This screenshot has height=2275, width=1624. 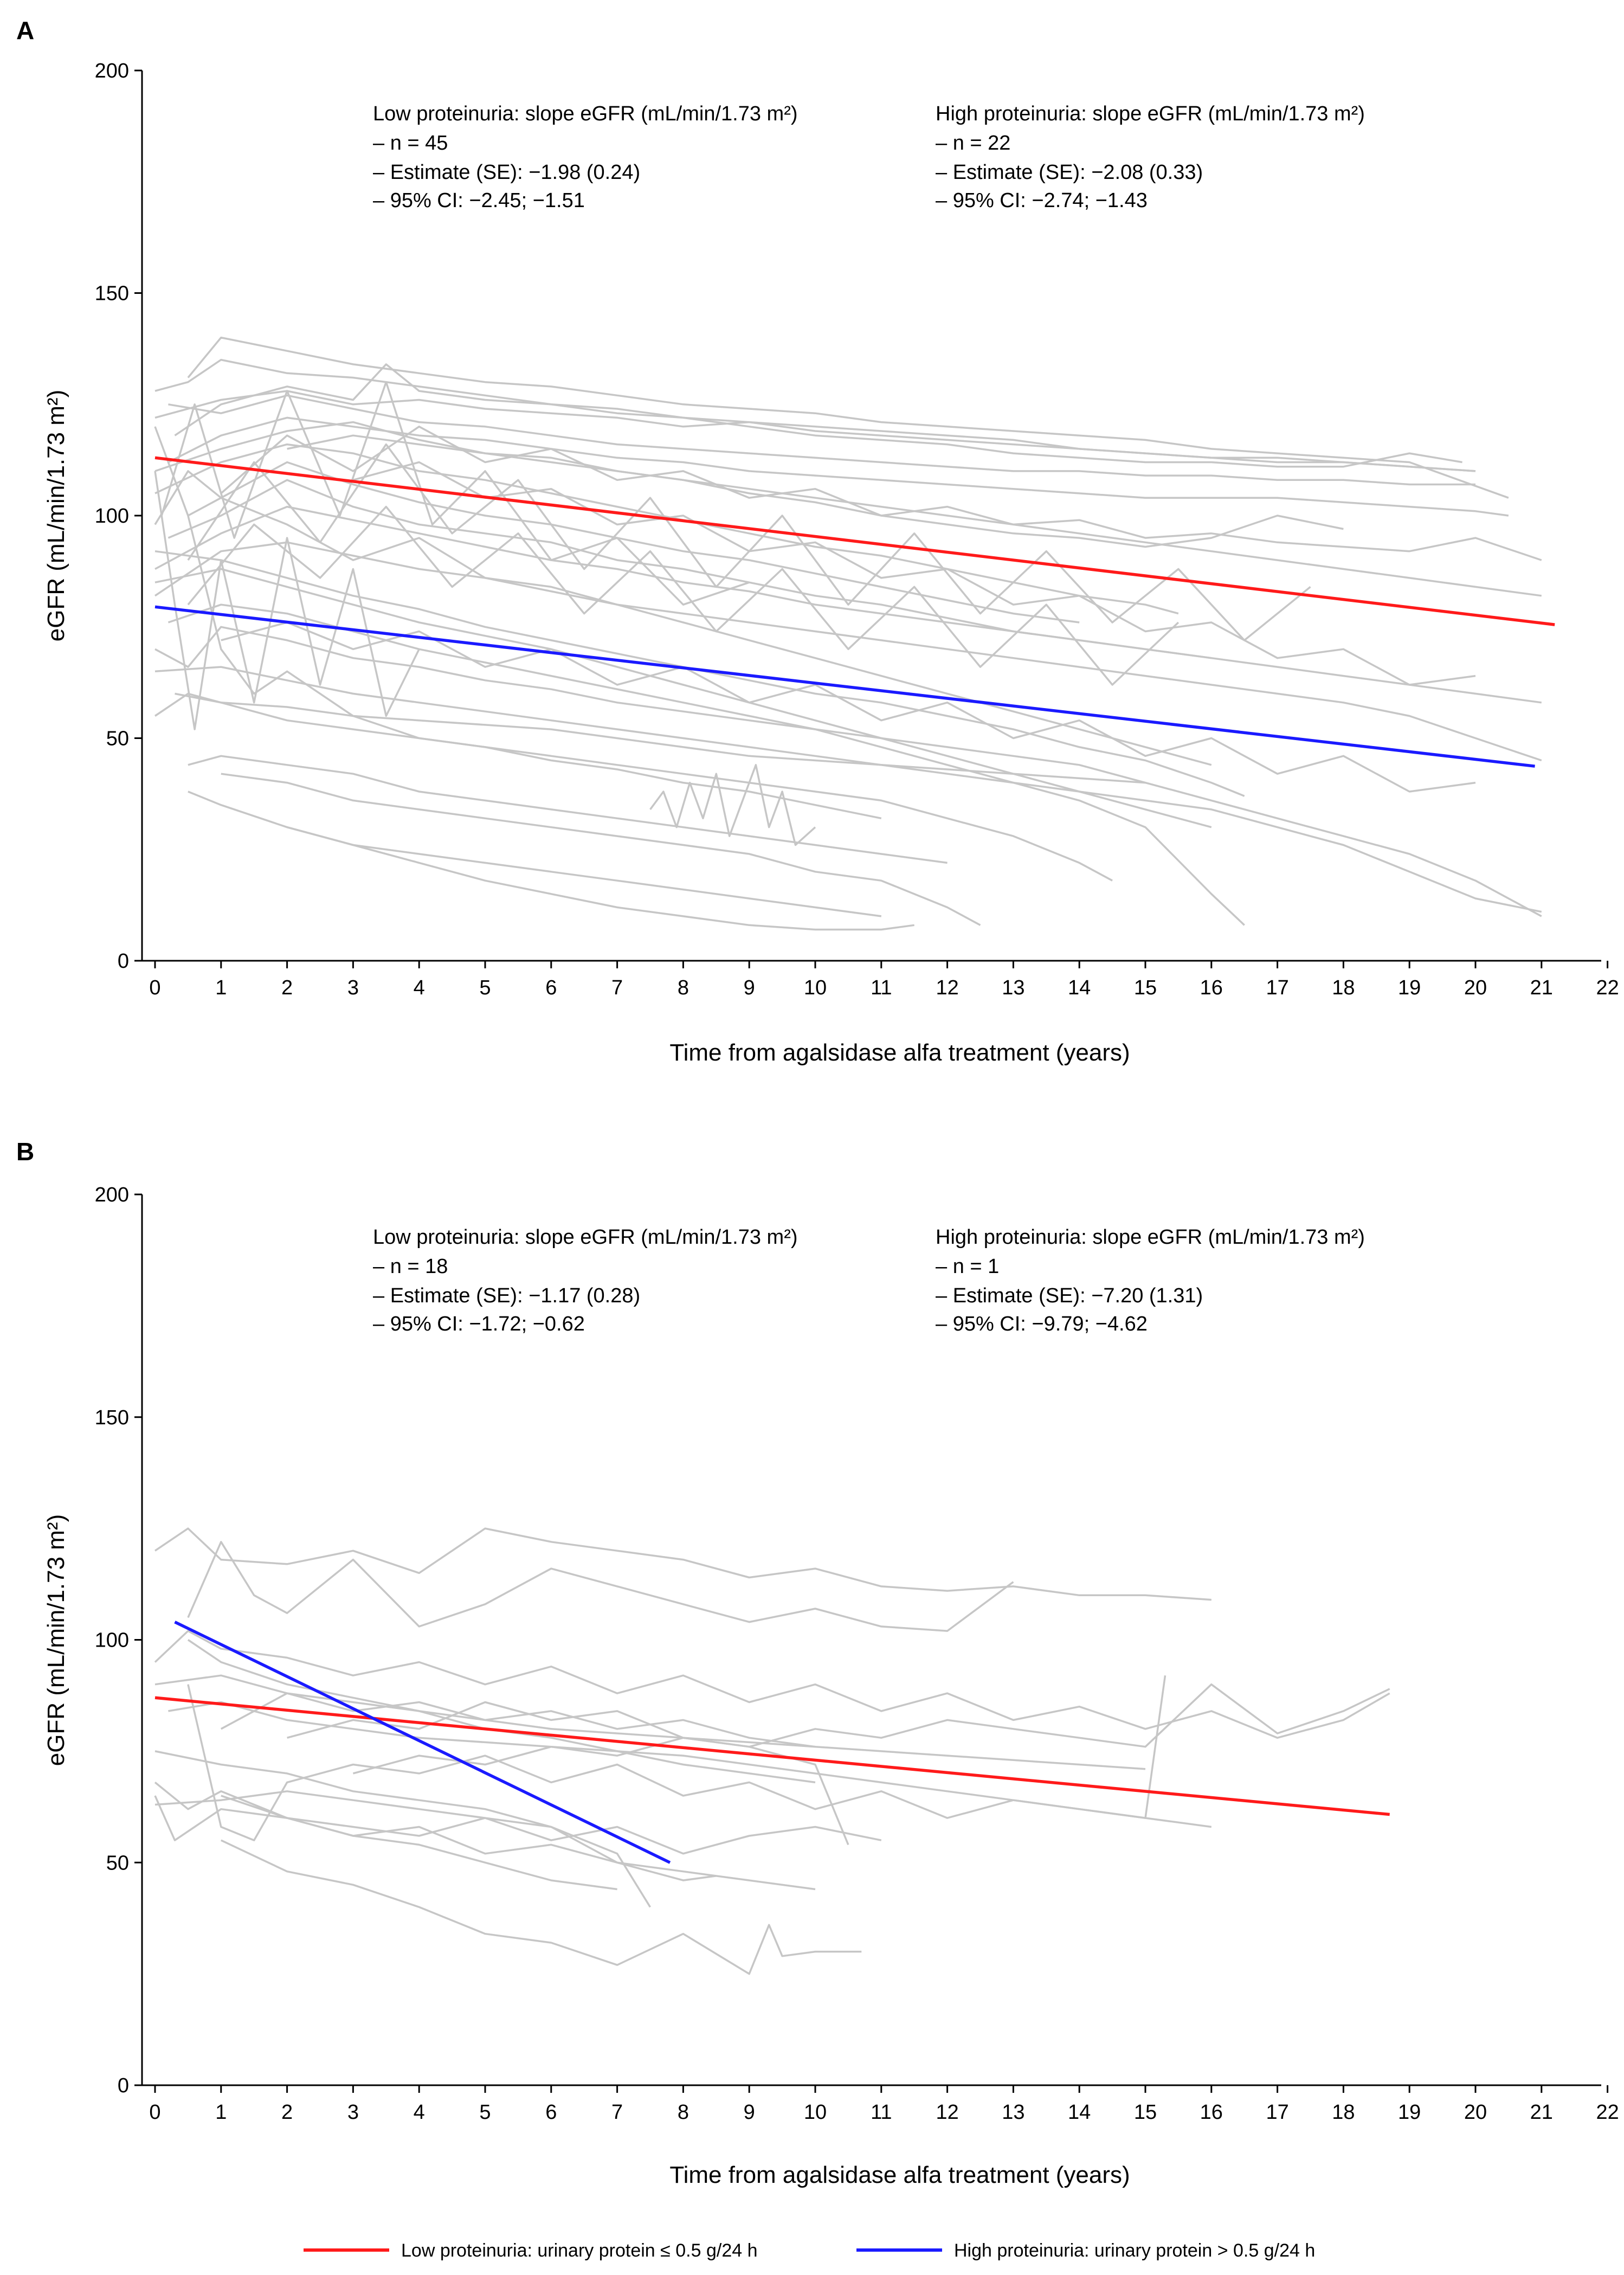 What do you see at coordinates (973, 143) in the screenshot?
I see `annotation-line: – n = 22` at bounding box center [973, 143].